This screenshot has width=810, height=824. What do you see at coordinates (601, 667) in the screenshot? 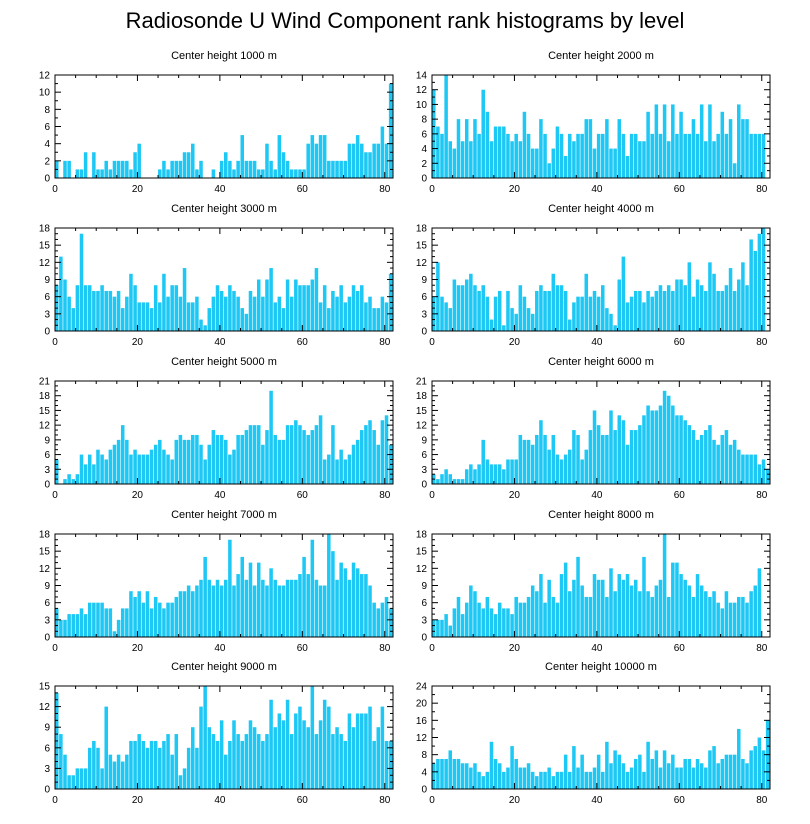
I see `panel-title: Center height 10000 m` at bounding box center [601, 667].